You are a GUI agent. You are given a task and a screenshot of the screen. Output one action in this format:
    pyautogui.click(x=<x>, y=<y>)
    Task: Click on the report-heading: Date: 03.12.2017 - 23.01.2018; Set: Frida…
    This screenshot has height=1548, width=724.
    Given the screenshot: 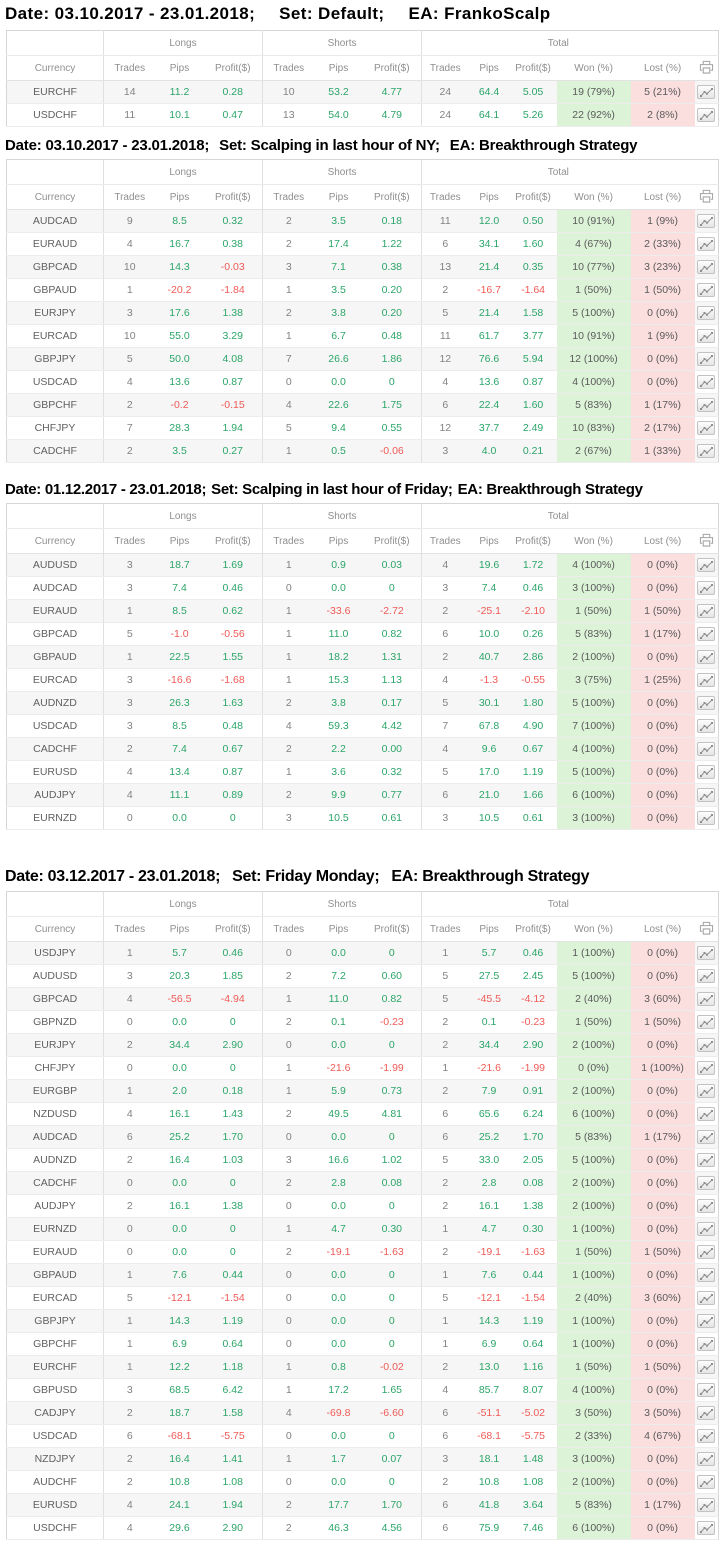 What is the action you would take?
    pyautogui.click(x=362, y=860)
    